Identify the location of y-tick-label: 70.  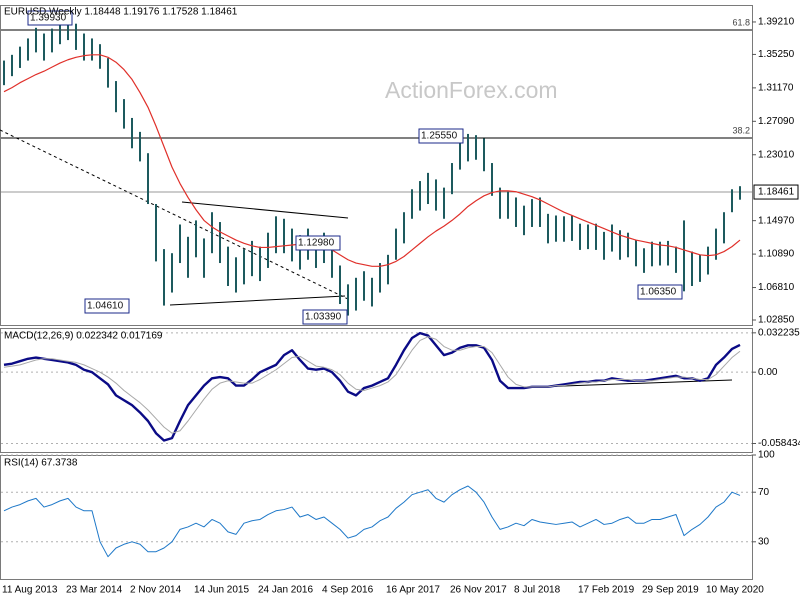
(764, 492).